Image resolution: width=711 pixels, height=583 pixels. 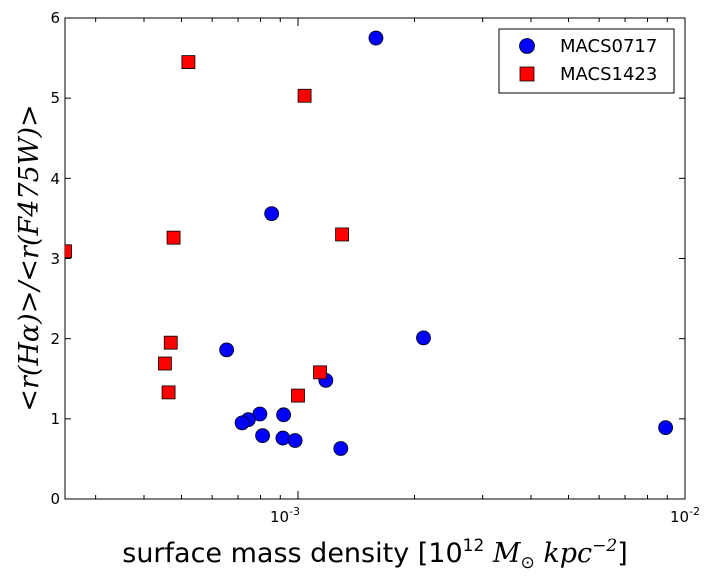 What do you see at coordinates (474, 546) in the screenshot?
I see `x-axis-label-exp1: 12` at bounding box center [474, 546].